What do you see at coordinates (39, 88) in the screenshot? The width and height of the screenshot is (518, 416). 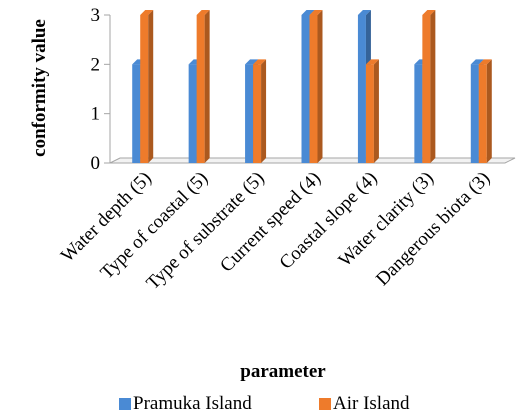 I see `y-axis-title: conformity value` at bounding box center [39, 88].